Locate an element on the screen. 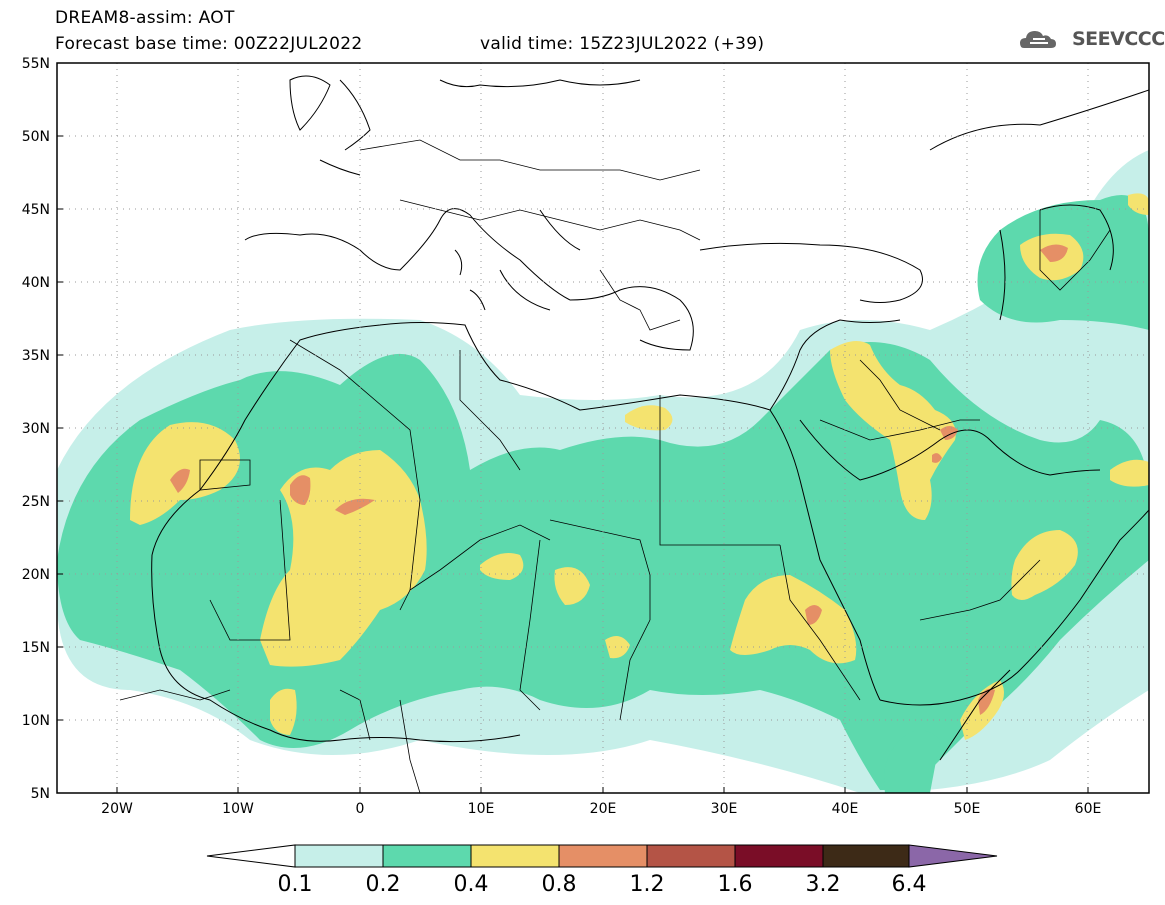 Image resolution: width=1165 pixels, height=905 pixels. lat-label: 30N is located at coordinates (36, 429).